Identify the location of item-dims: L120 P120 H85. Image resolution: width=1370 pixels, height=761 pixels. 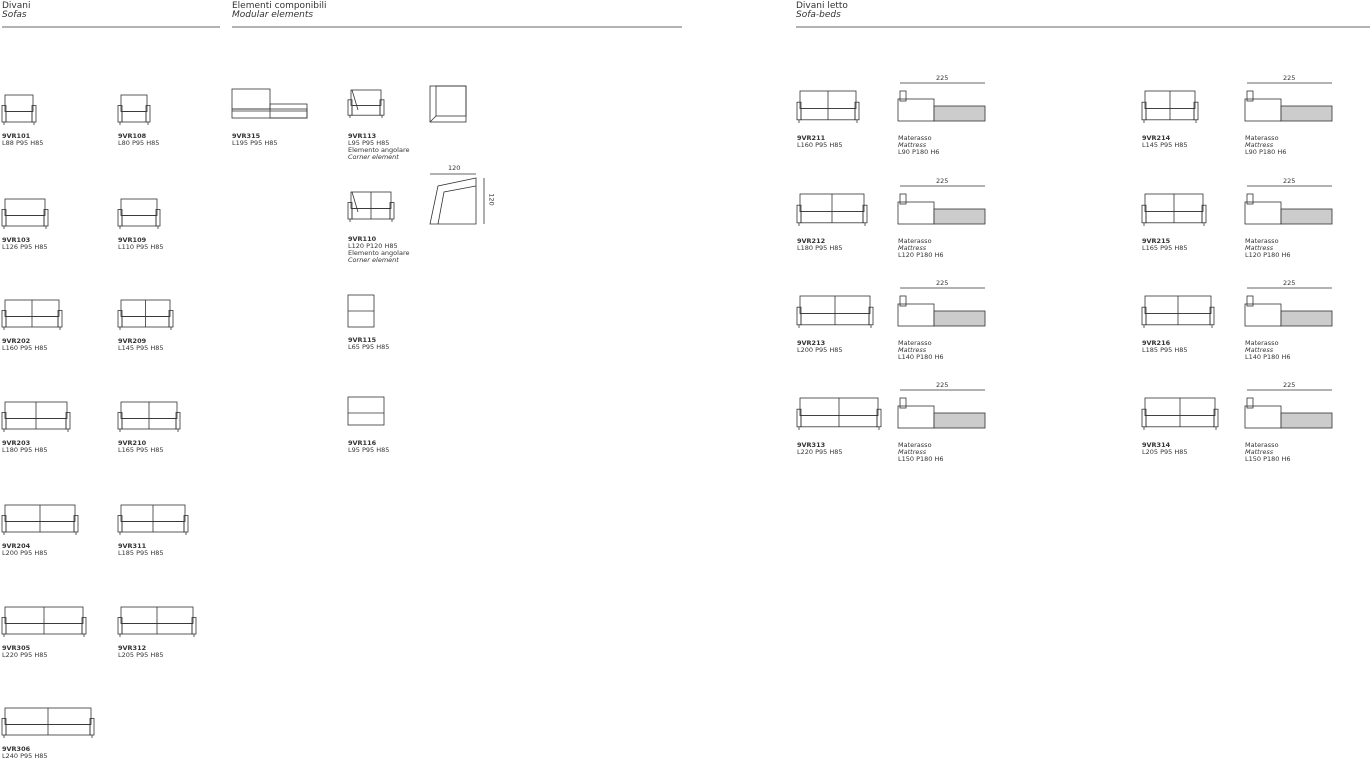
(373, 246).